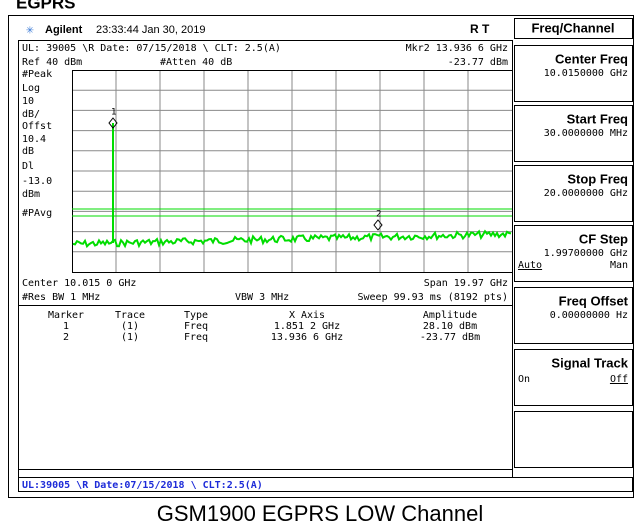 This screenshot has width=641, height=531. I want to click on table-cell: 13.936 6 GHz, so click(307, 337).